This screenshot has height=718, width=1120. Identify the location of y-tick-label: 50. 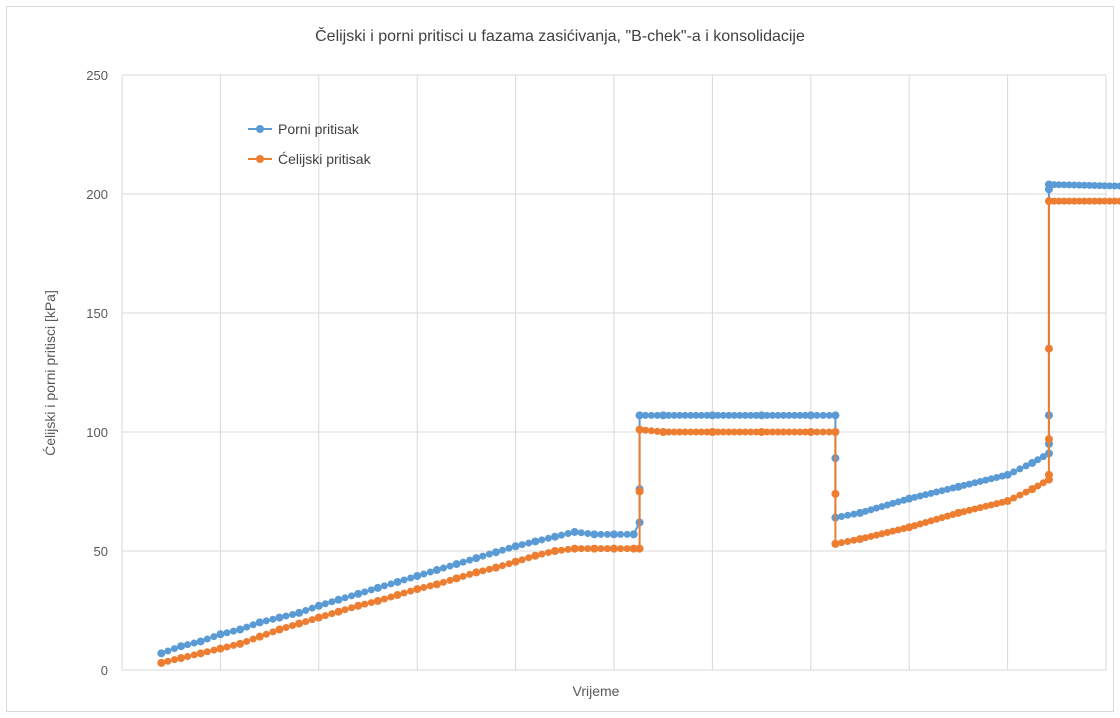
(101, 551).